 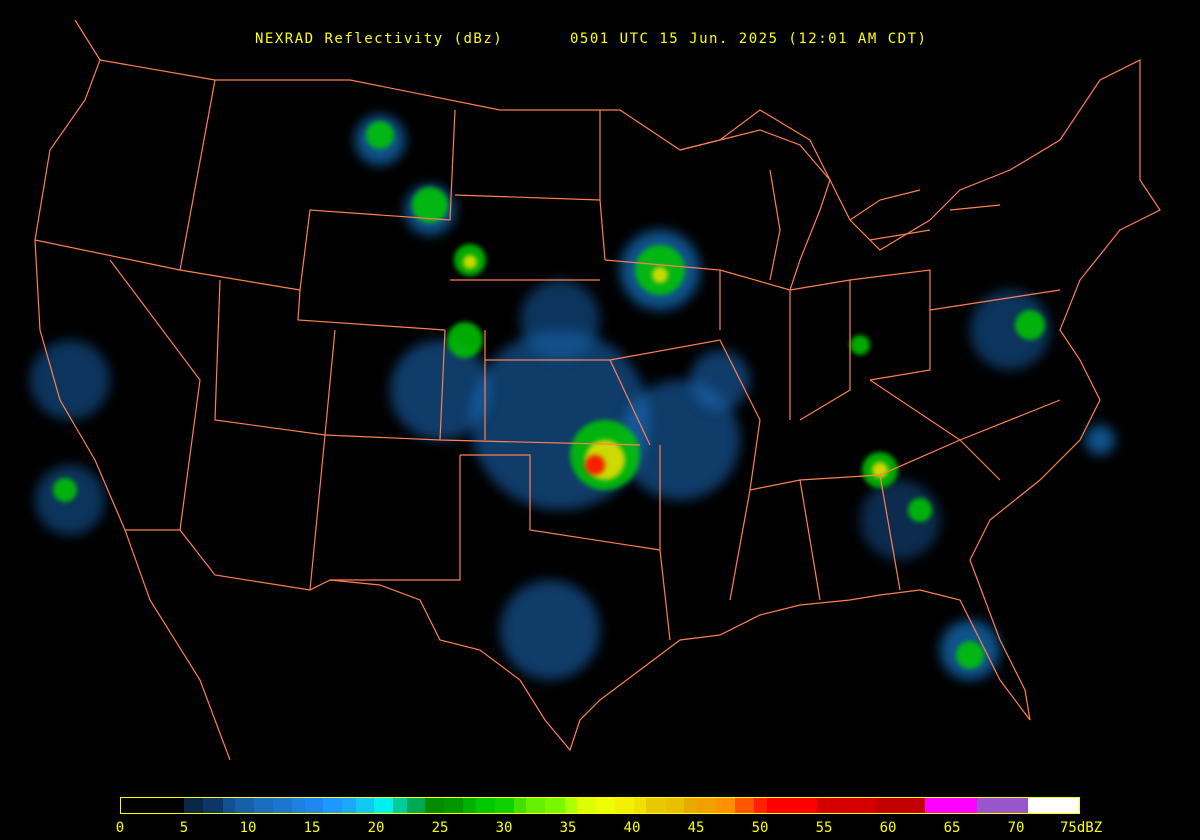 What do you see at coordinates (376, 828) in the screenshot?
I see `legend-tick-label: 20` at bounding box center [376, 828].